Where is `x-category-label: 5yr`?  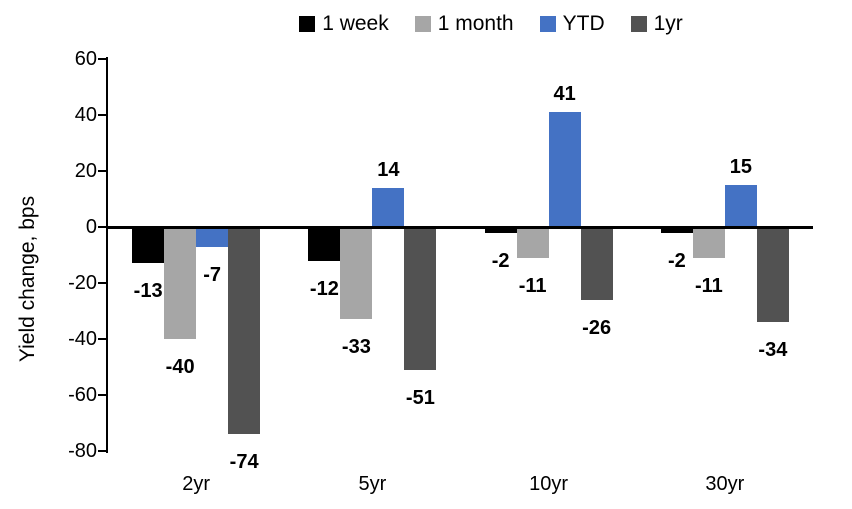 x-category-label: 5yr is located at coordinates (372, 484).